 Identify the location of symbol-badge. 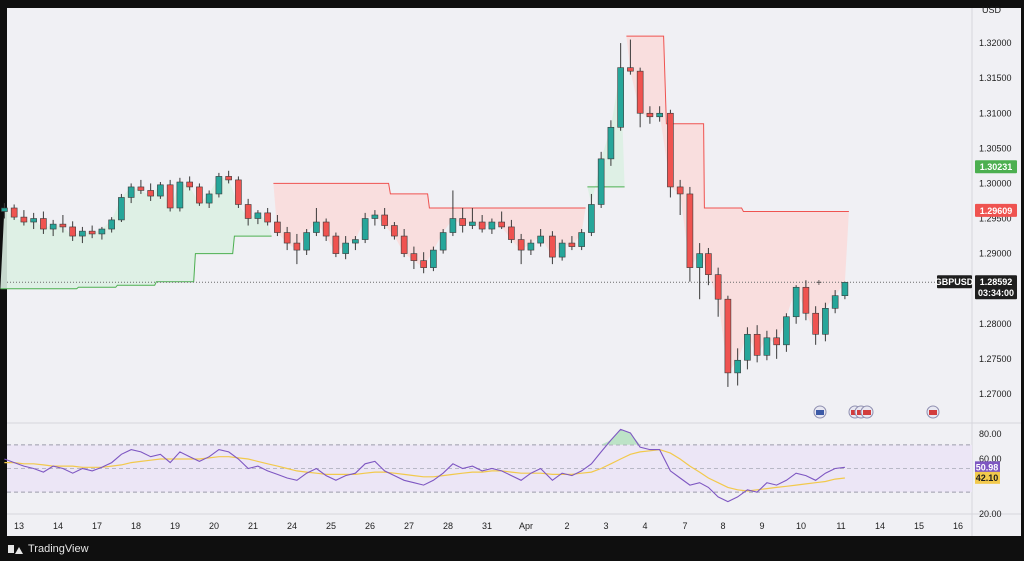
(954, 282).